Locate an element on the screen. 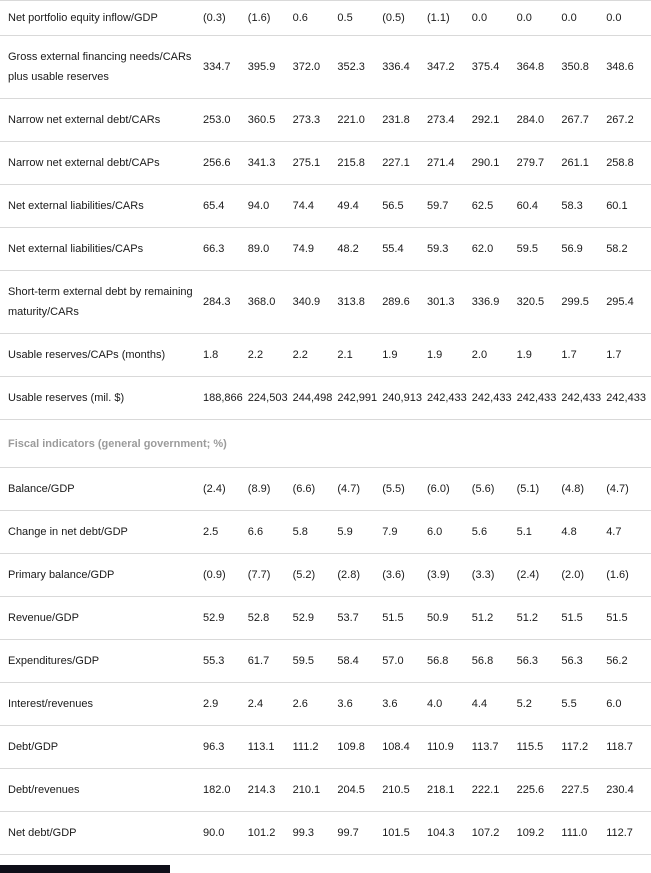 The width and height of the screenshot is (651, 873). cell-value: 113.7 is located at coordinates (485, 747).